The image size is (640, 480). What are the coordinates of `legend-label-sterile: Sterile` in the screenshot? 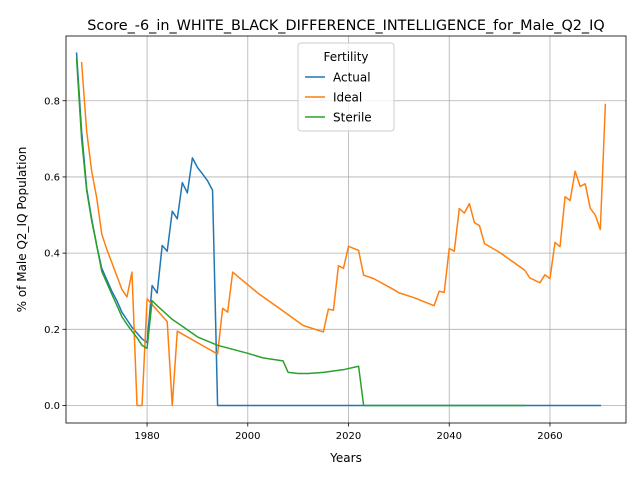 It's located at (352, 117).